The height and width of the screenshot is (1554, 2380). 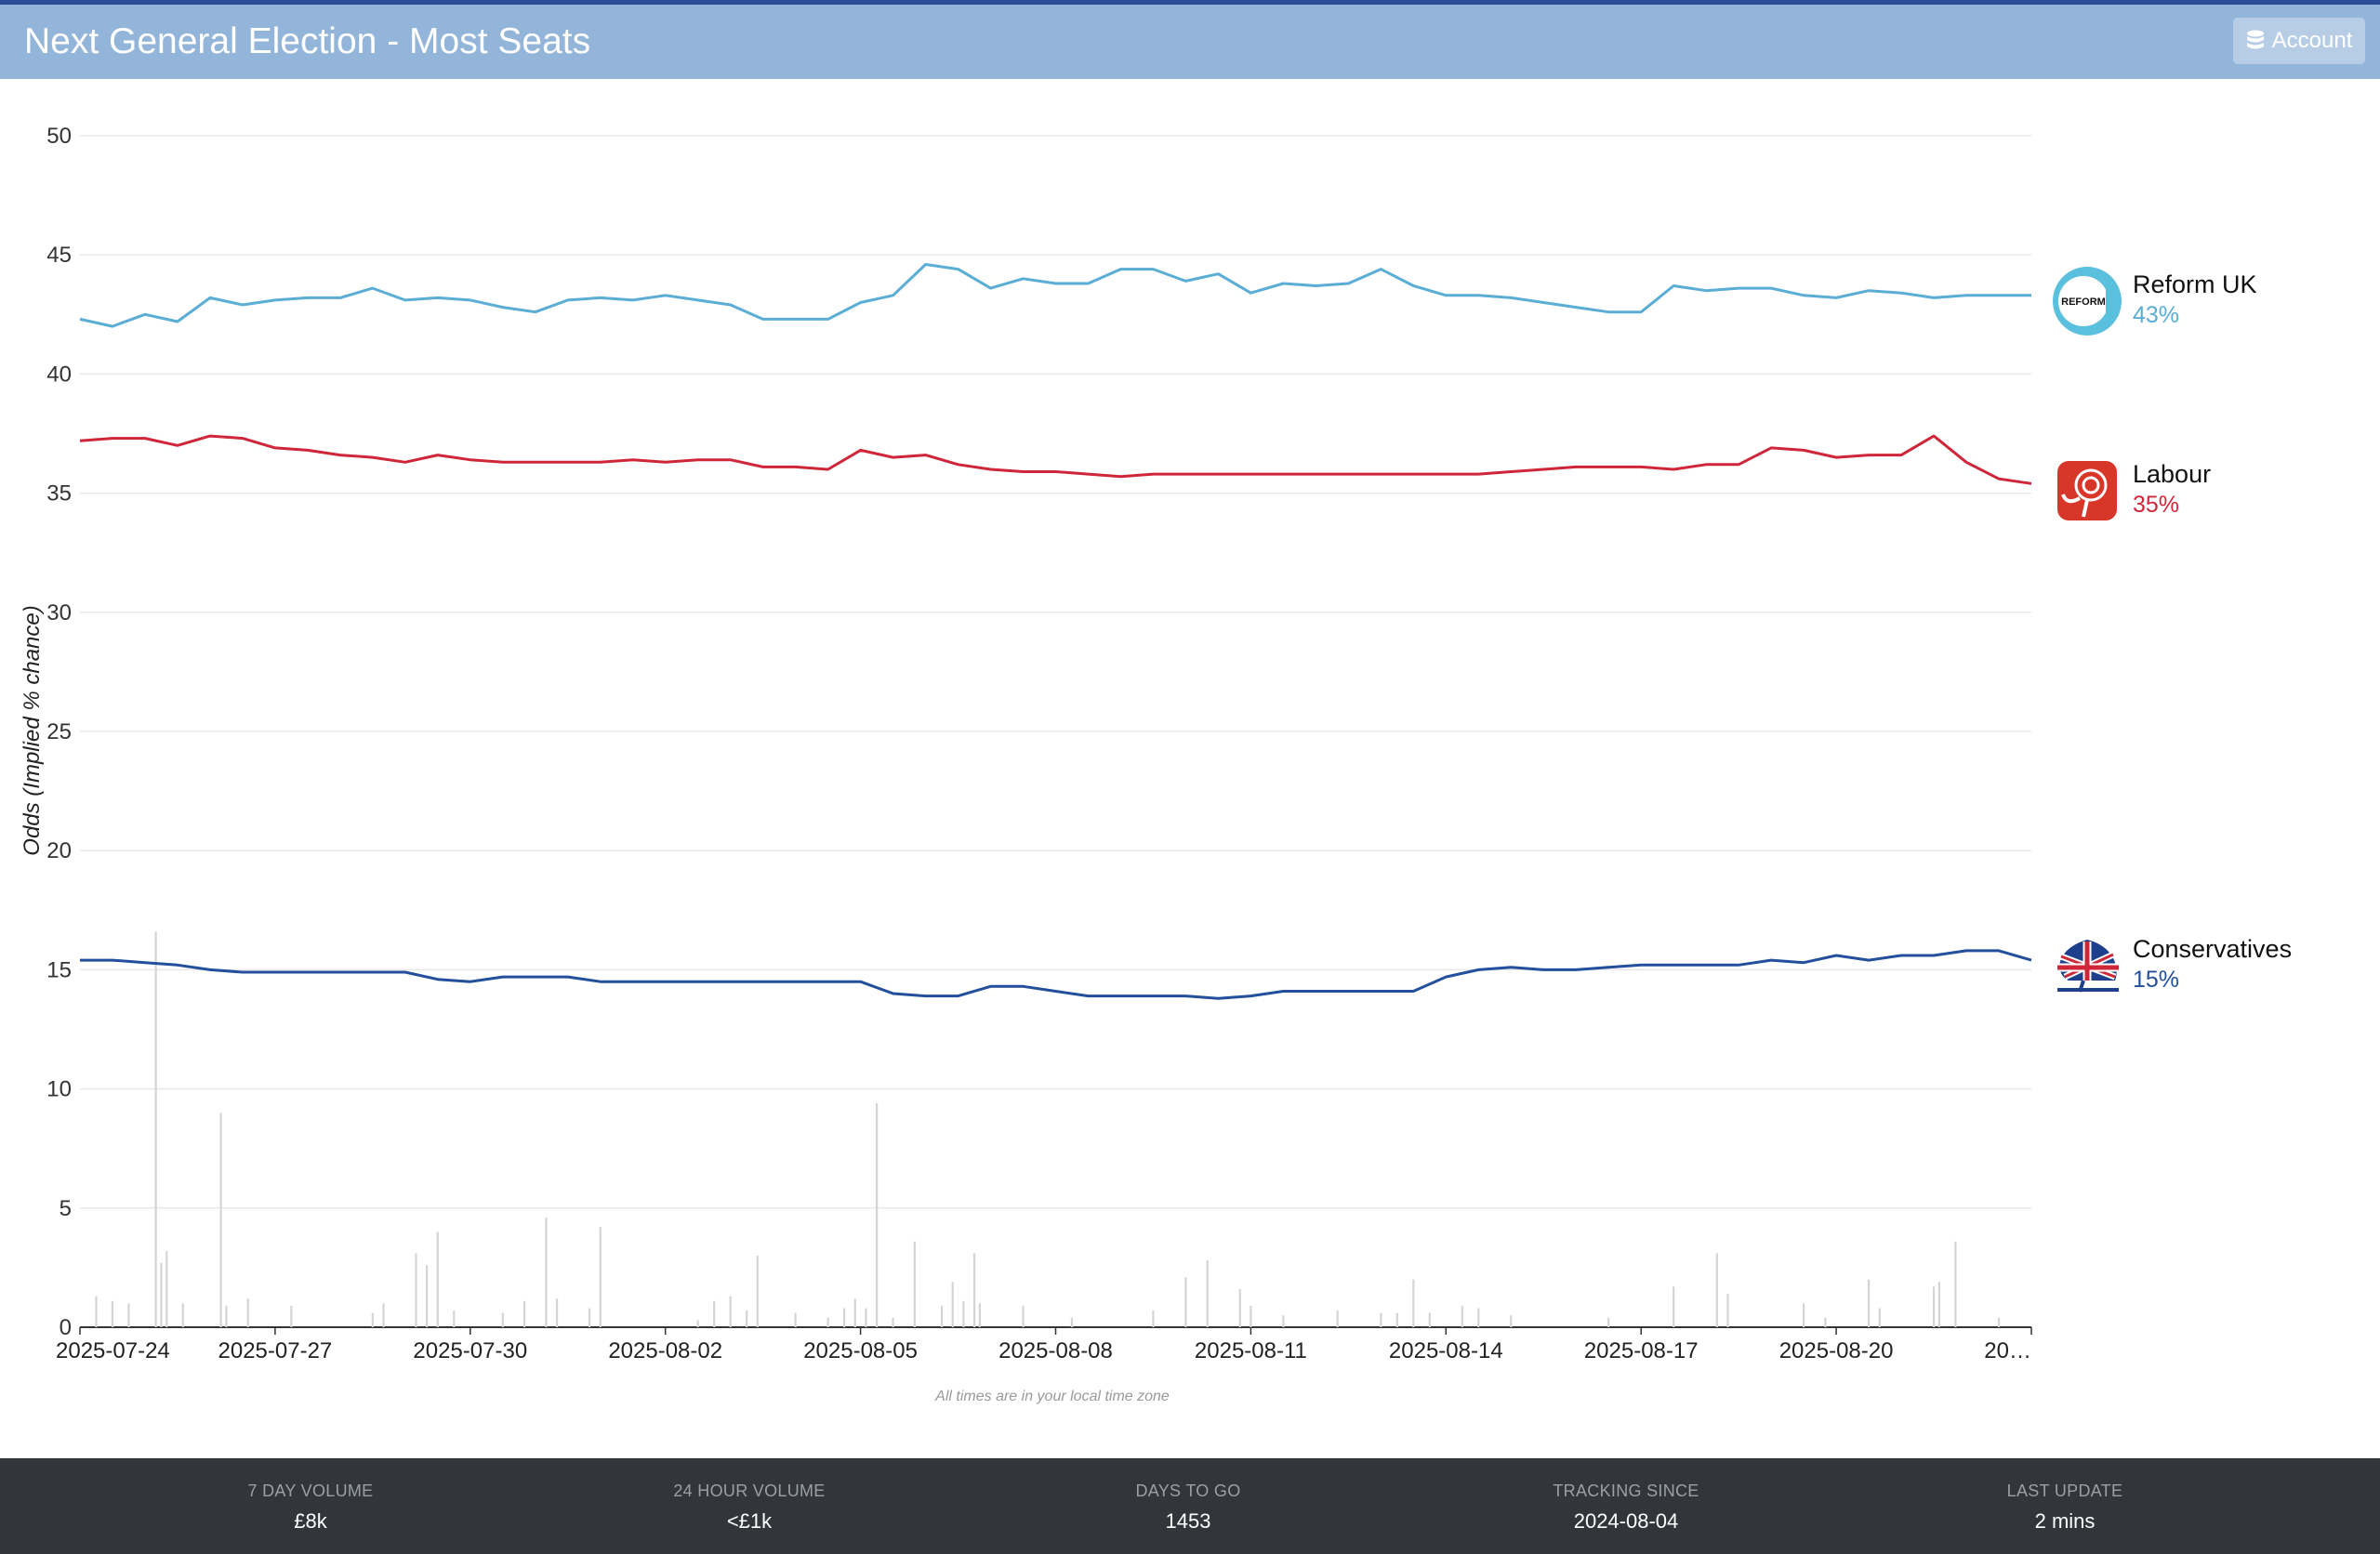 I want to click on x-tick-label: 2025-08-08, so click(x=1055, y=1350).